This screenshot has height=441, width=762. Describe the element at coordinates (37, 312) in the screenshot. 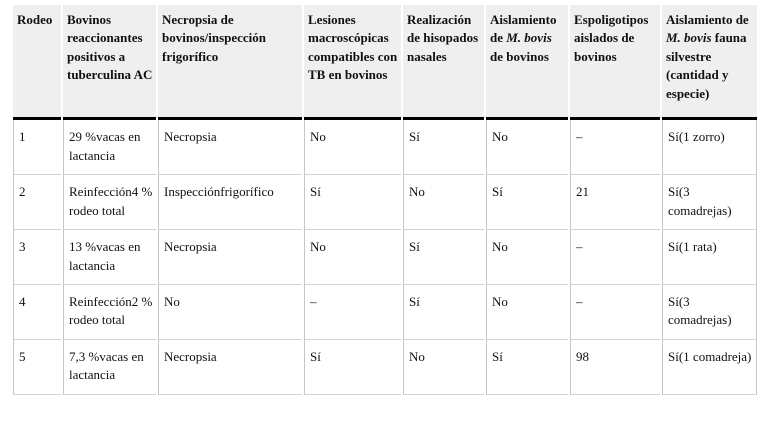

I see `table-cell-rodeo: 4` at that location.